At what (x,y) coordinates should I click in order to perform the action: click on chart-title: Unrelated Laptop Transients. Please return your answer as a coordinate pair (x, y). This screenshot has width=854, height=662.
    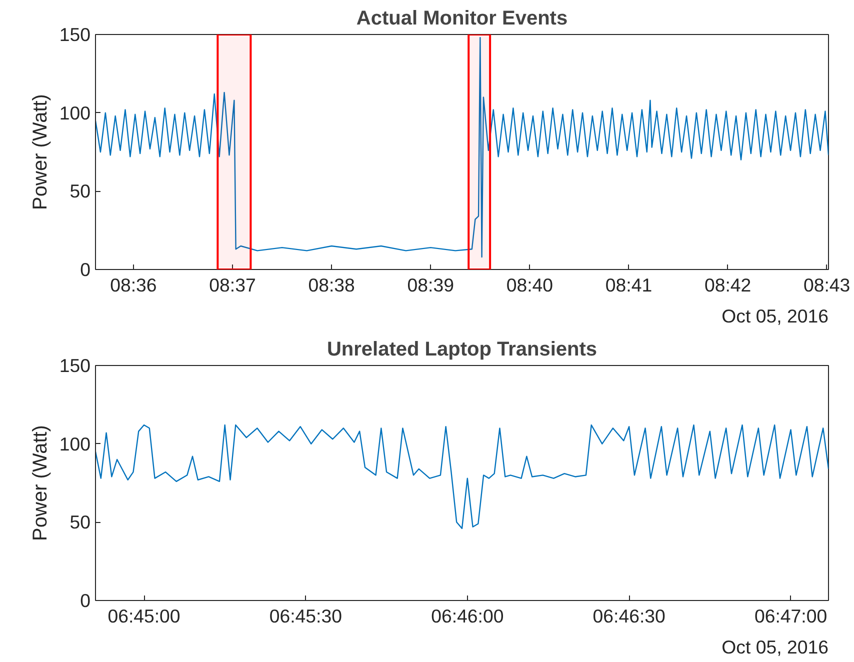
    Looking at the image, I should click on (462, 349).